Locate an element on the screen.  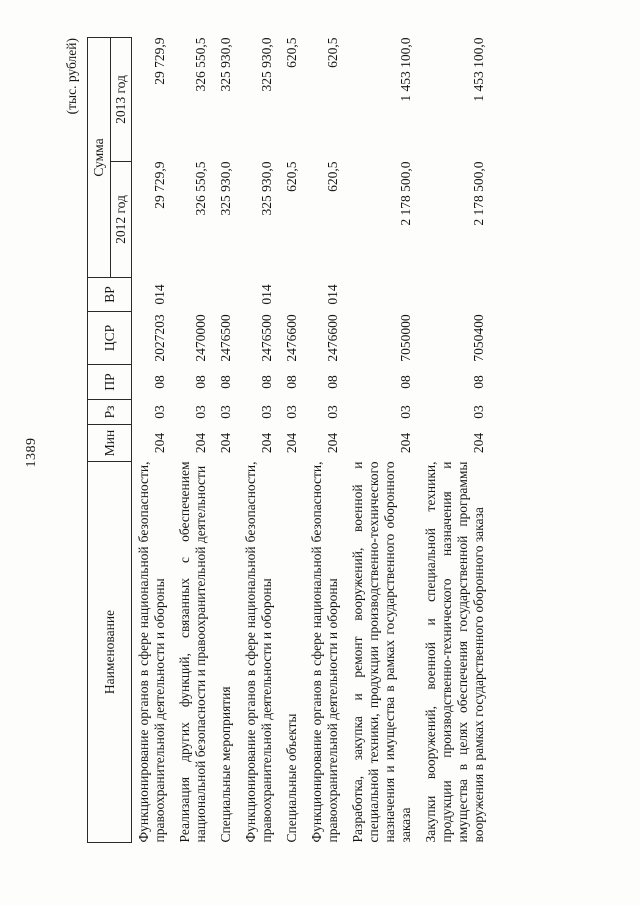
cell-sum-2013: 29 729,9 is located at coordinates (159, 61).